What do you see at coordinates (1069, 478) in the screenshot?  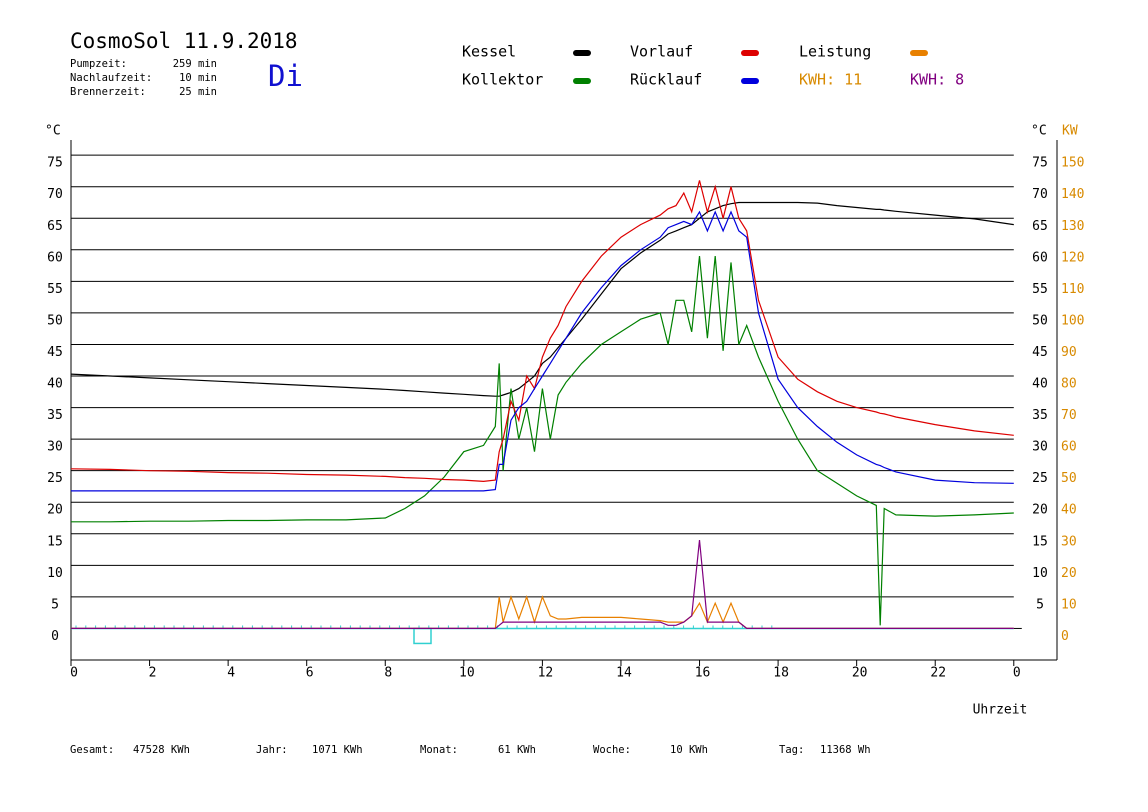 I see `y2-tick-label: 50` at bounding box center [1069, 478].